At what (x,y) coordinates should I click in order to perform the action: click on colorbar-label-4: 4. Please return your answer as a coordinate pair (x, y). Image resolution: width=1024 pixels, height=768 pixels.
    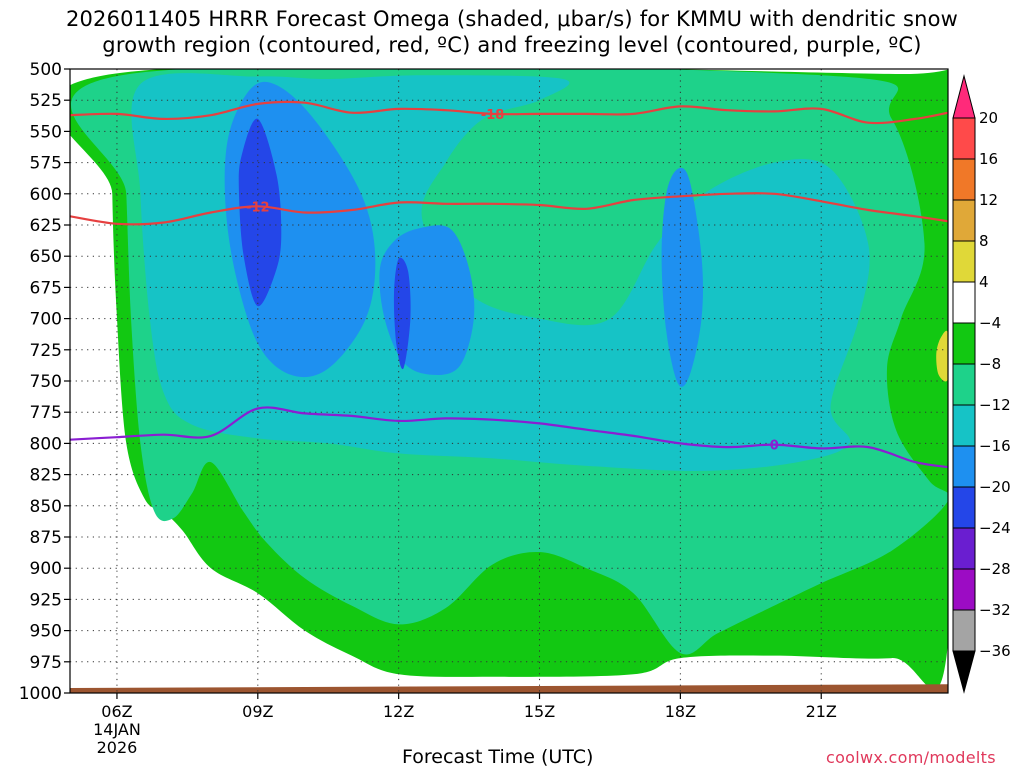
    Looking at the image, I should click on (984, 282).